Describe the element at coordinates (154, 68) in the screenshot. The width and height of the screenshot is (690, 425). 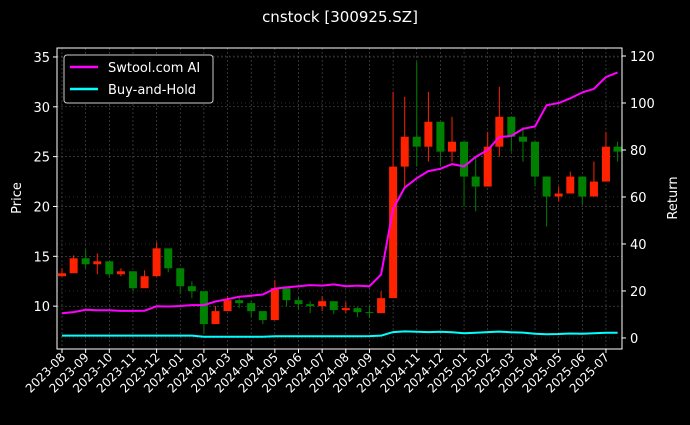
I see `legend-label-ai: Swtool.com AI` at that location.